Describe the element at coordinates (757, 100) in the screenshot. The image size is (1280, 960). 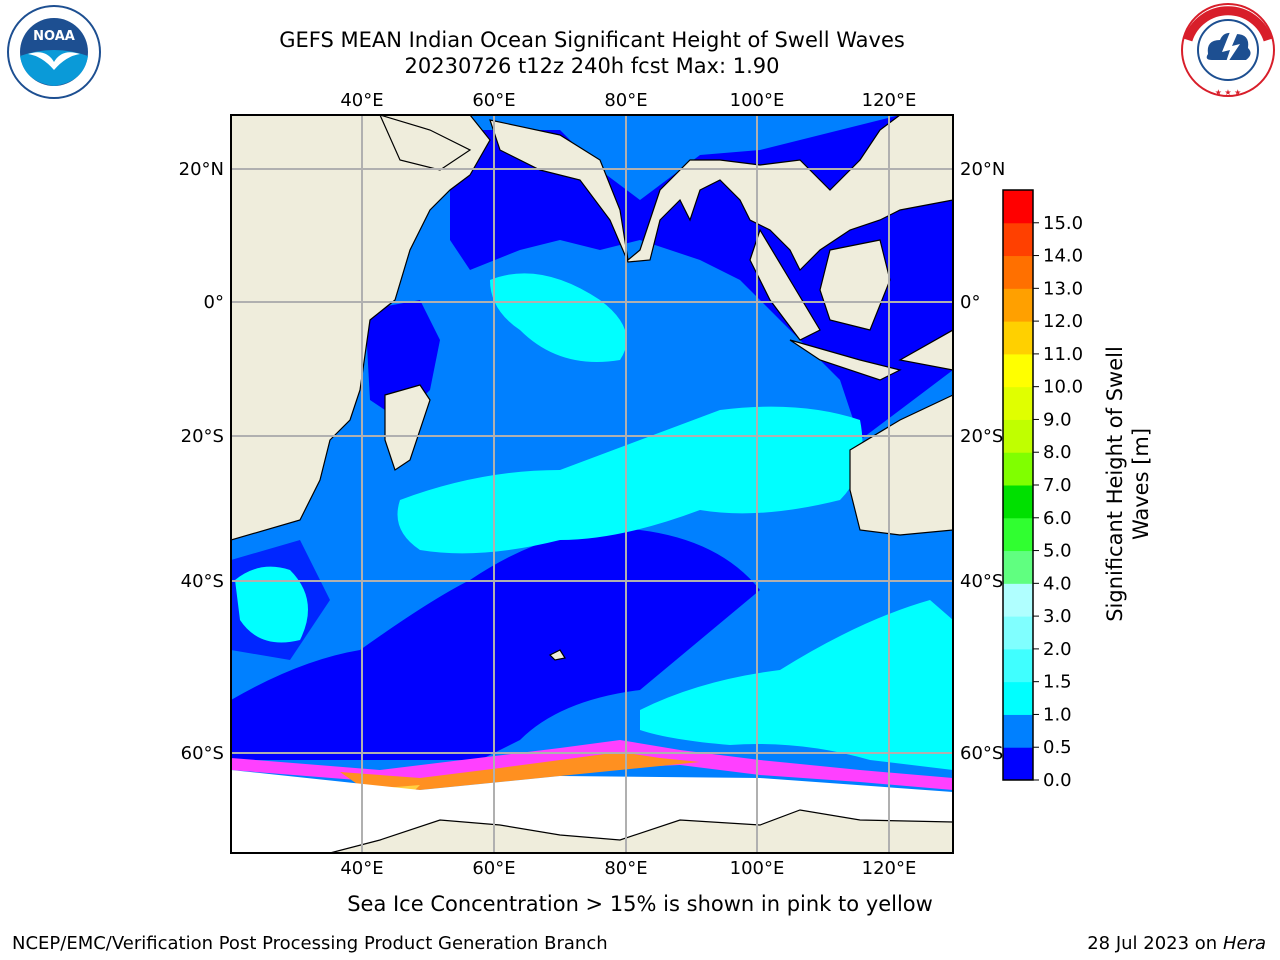
I see `lon-tick-top: 100°E` at that location.